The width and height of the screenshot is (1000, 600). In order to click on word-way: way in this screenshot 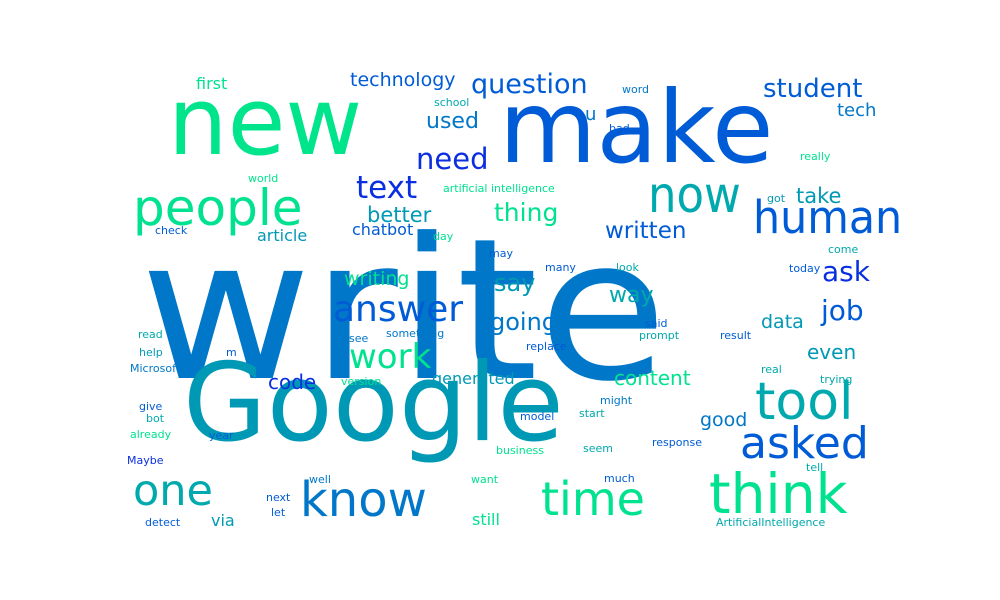, I will do `click(631, 295)`.